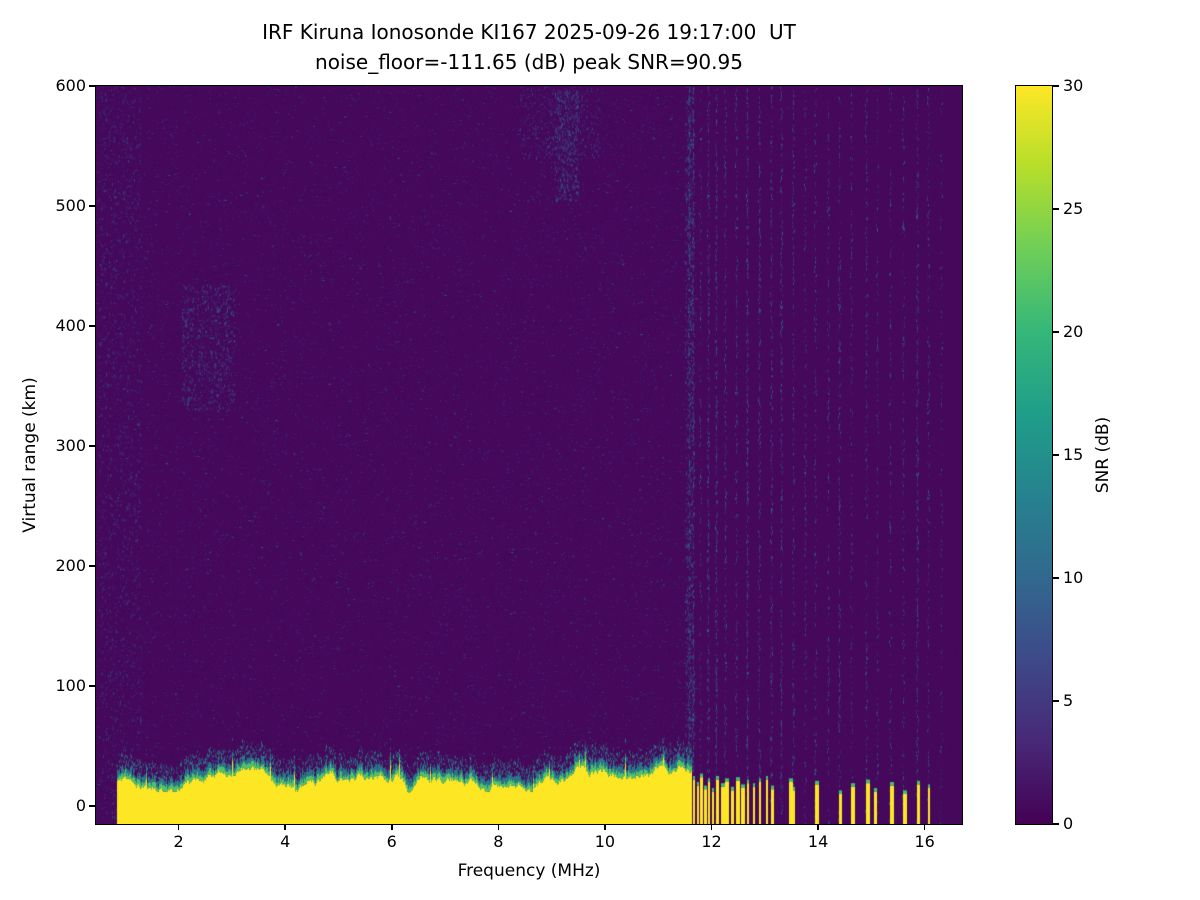 This screenshot has width=1200, height=900. I want to click on y-tick-label: 100, so click(70, 685).